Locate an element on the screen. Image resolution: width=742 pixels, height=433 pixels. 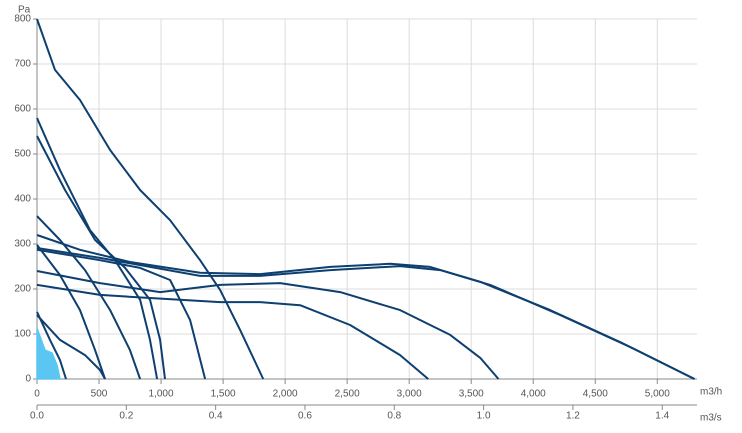
x2-tick-label: 1.2 is located at coordinates (573, 416).